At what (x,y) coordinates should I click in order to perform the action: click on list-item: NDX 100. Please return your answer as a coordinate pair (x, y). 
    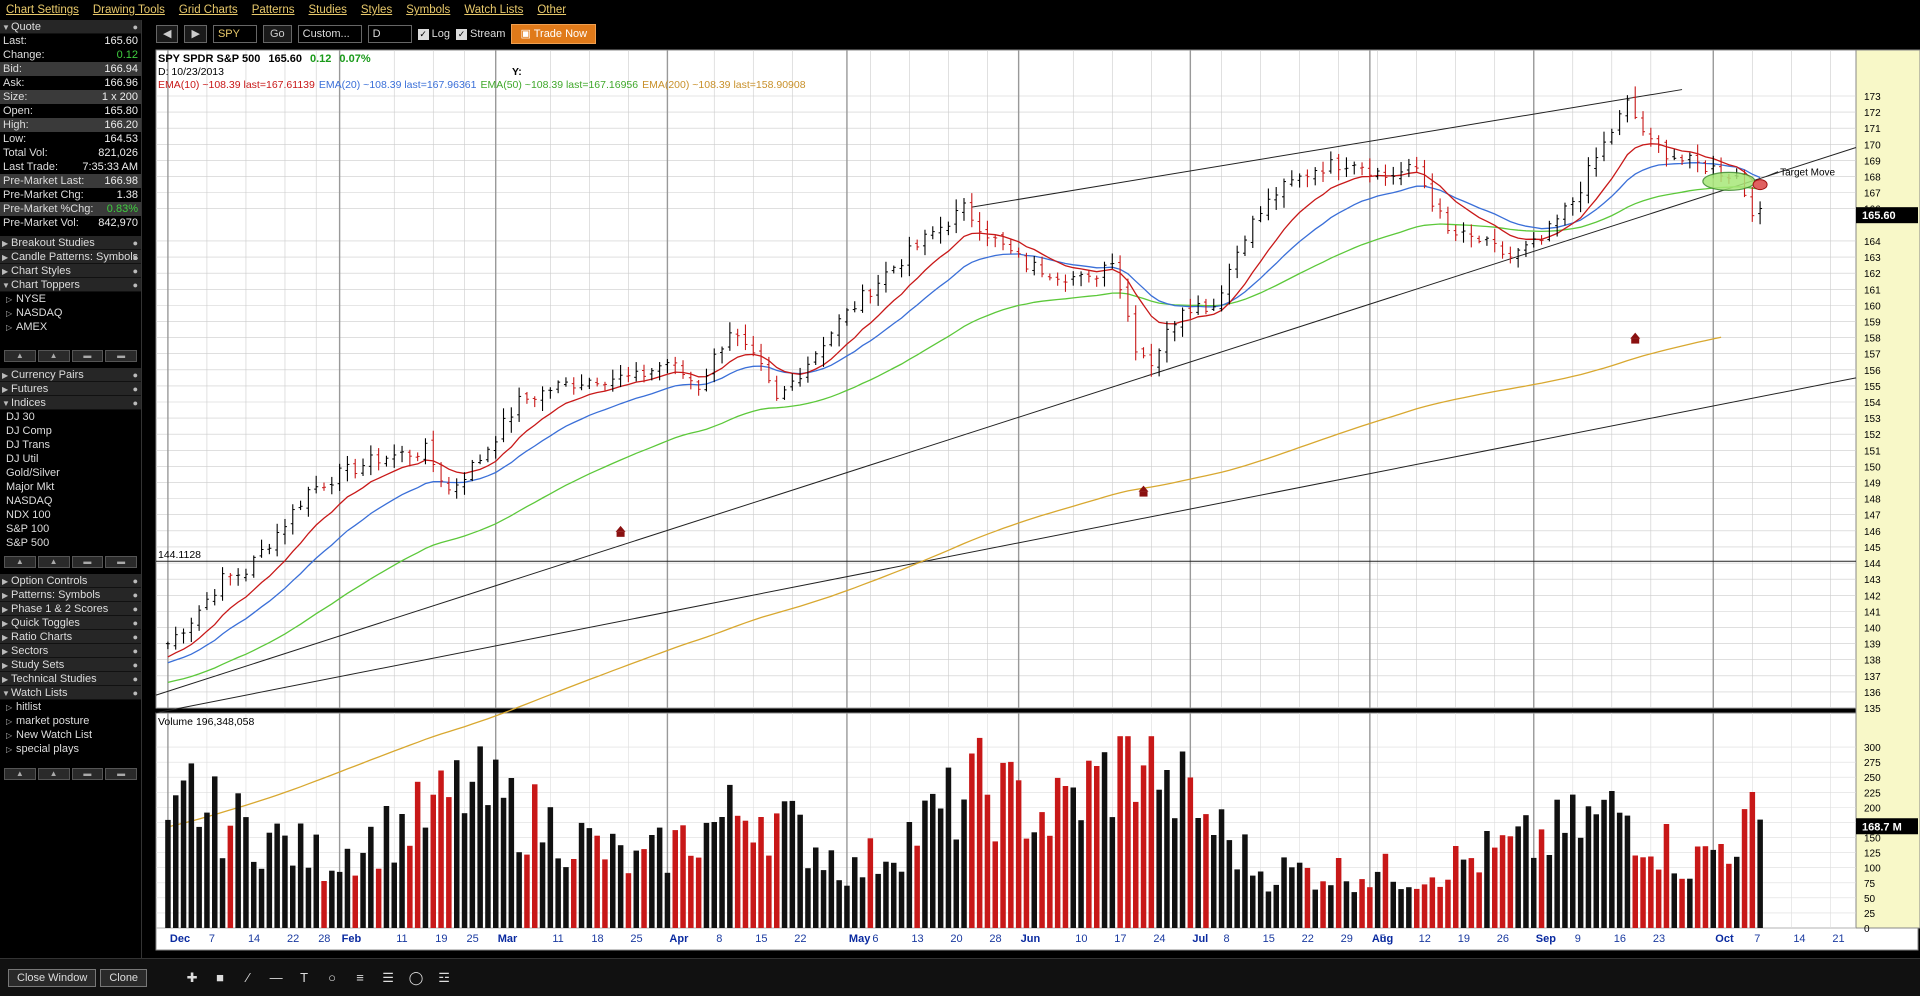
    Looking at the image, I should click on (70, 515).